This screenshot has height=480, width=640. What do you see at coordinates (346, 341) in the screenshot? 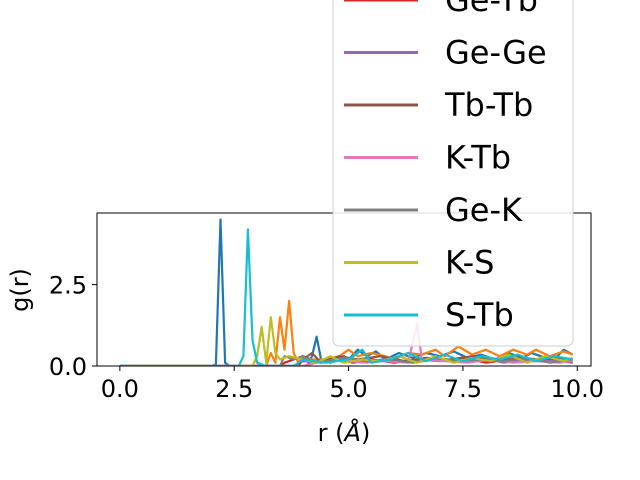
I see `series-line-k-s` at bounding box center [346, 341].